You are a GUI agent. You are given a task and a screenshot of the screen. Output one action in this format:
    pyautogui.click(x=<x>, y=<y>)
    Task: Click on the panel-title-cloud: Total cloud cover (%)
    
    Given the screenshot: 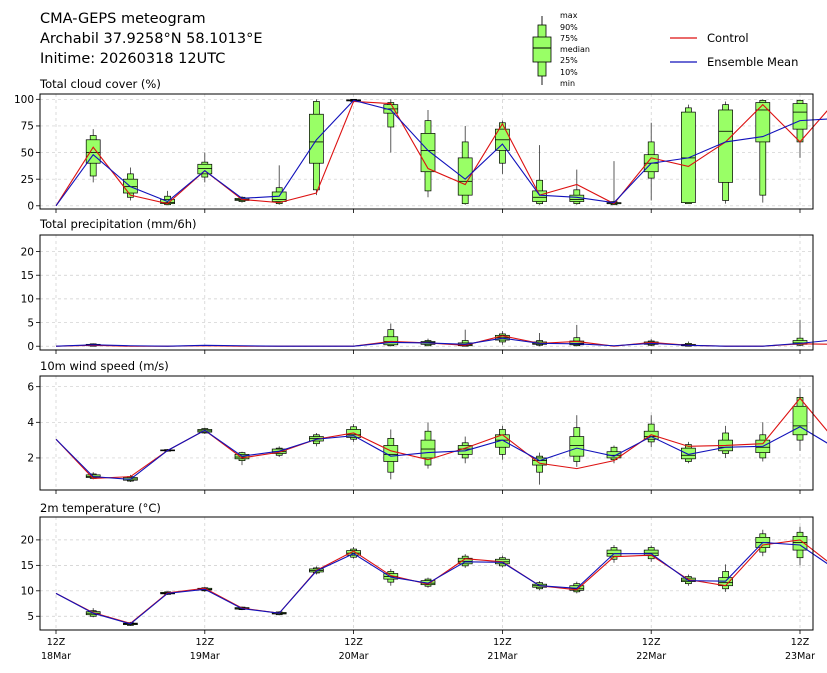 What is the action you would take?
    pyautogui.click(x=100, y=84)
    